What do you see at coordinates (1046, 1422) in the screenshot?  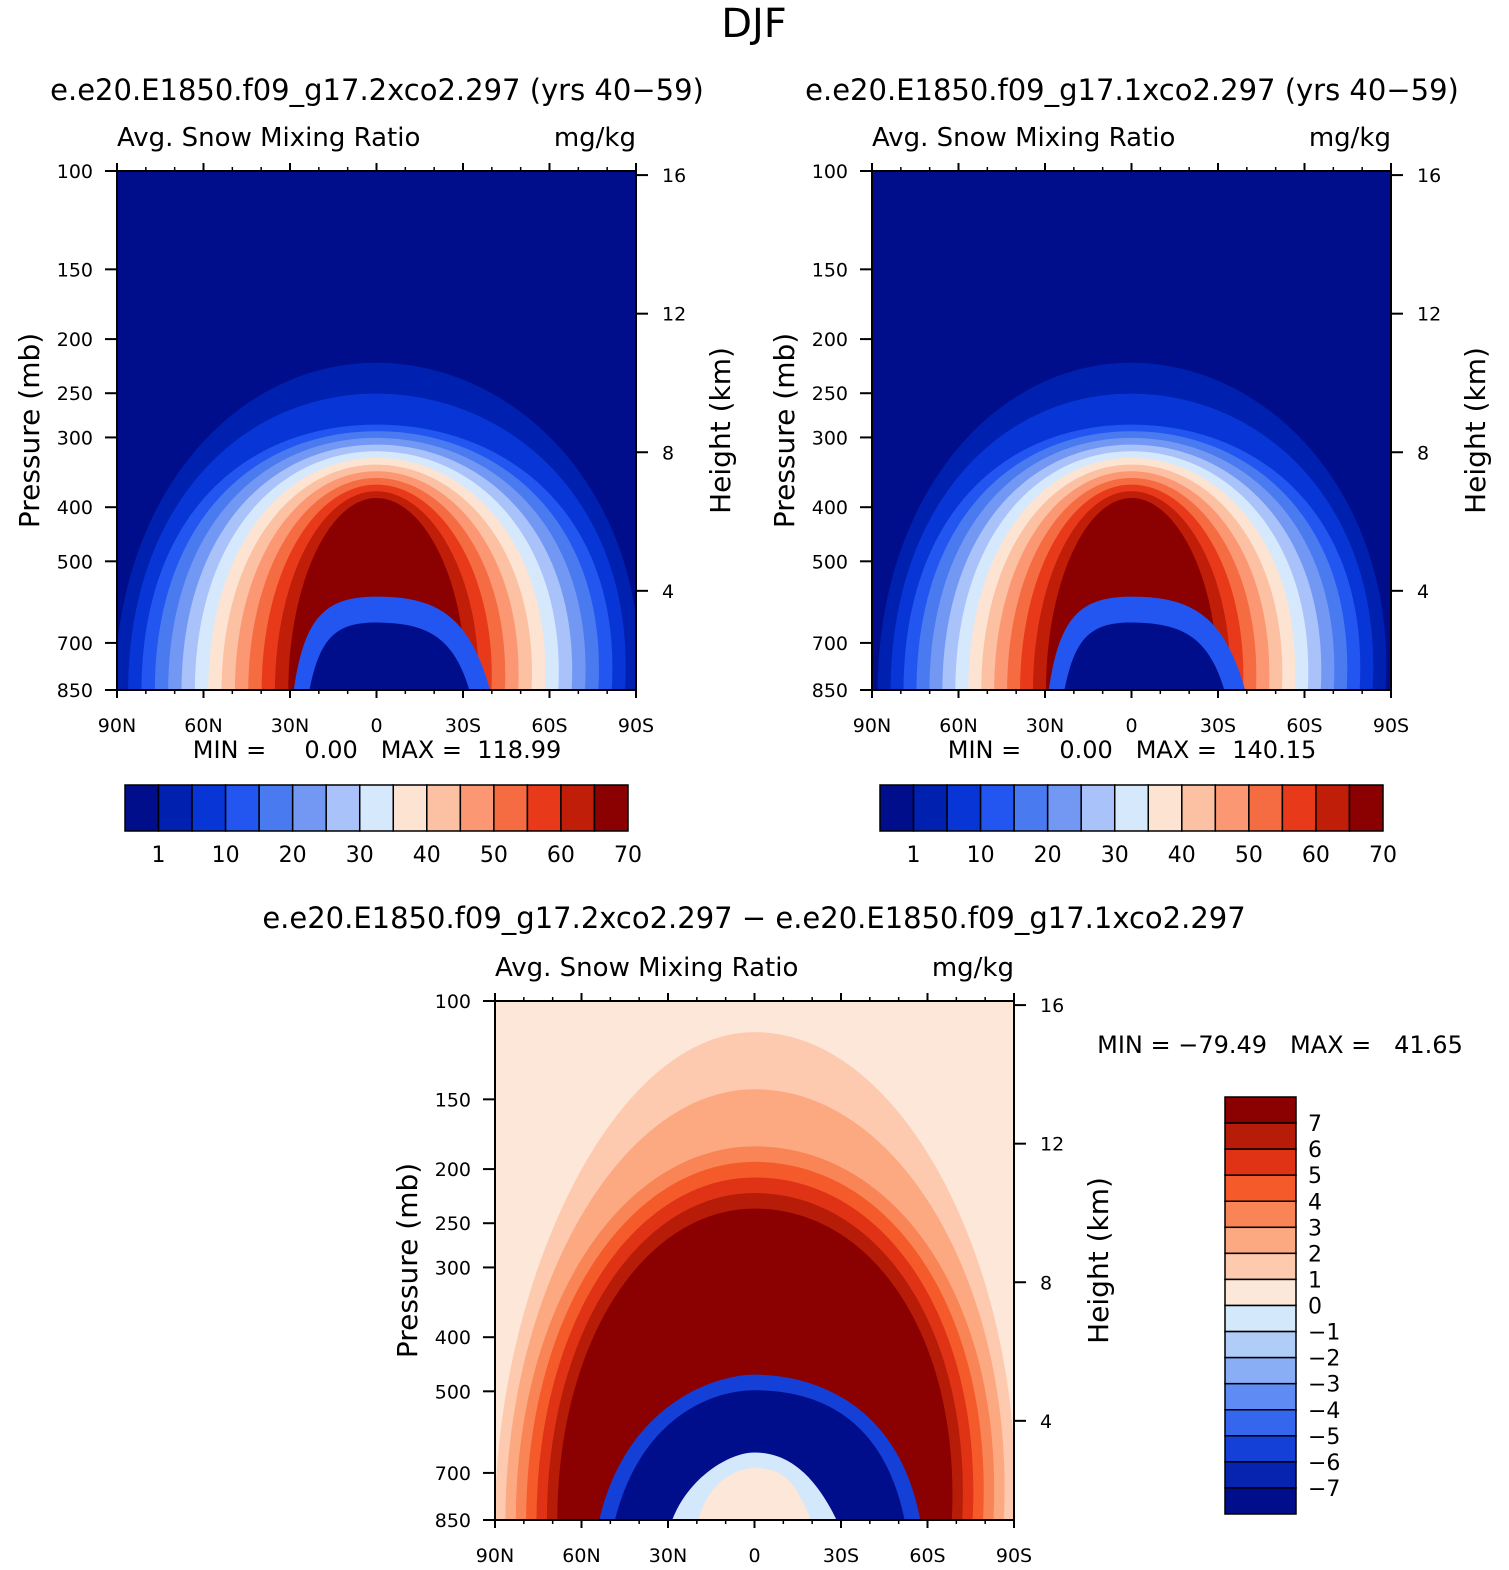 I see `y2-tick-label: 4` at bounding box center [1046, 1422].